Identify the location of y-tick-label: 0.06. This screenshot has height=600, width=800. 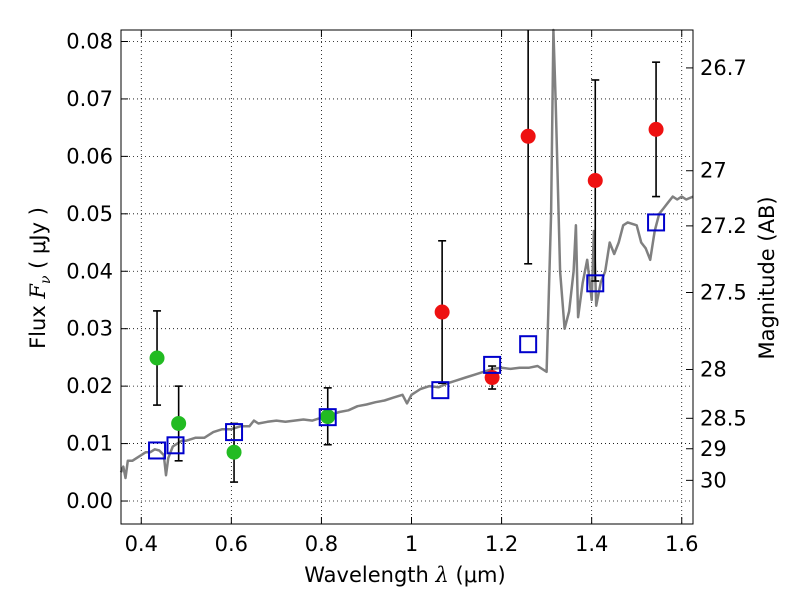
(89, 156).